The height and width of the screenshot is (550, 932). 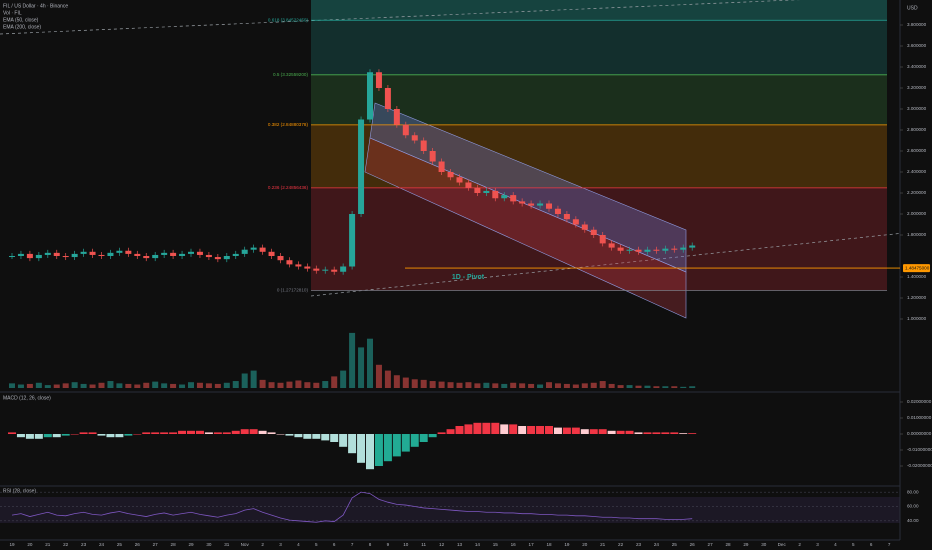 I want to click on x-tick-label: 19, so click(x=567, y=544).